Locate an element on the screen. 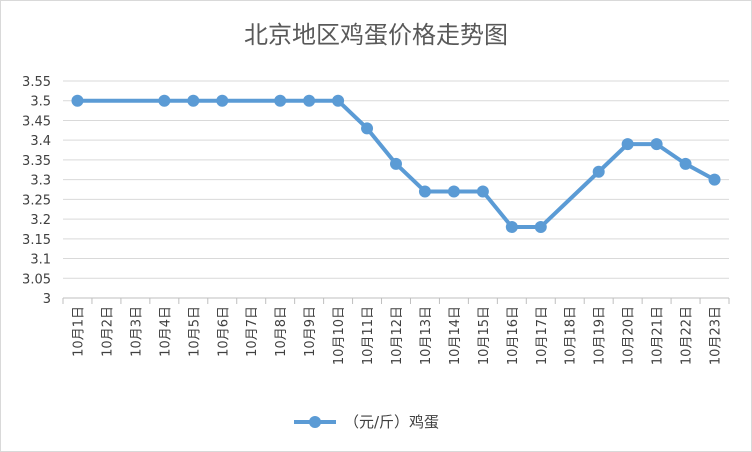 The width and height of the screenshot is (752, 452). legend-label: （元/斤）鸡蛋 is located at coordinates (391, 422).